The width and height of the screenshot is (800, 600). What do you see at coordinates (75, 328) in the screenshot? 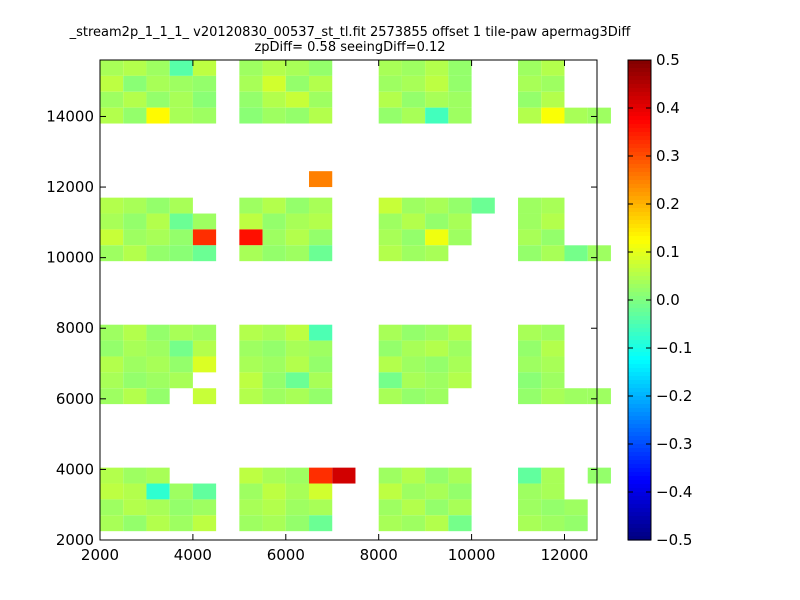
I see `y-tick-label: 8000` at bounding box center [75, 328].